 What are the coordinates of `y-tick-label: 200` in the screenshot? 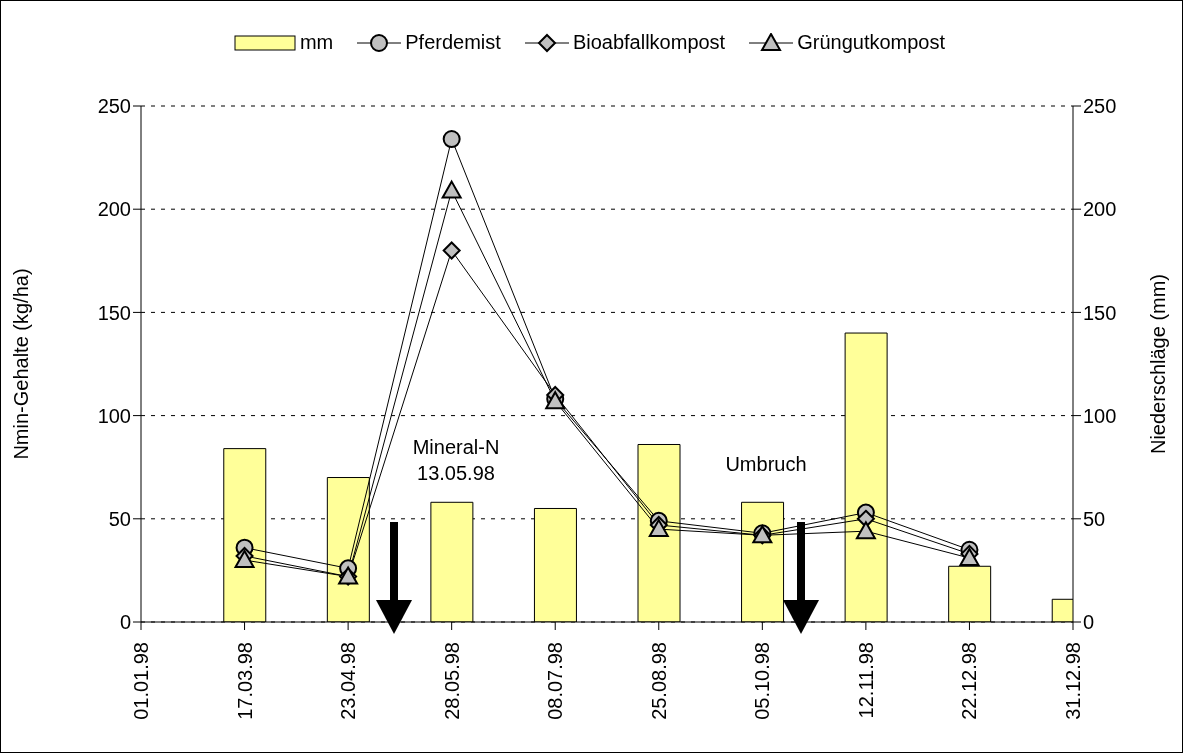 It's located at (114, 209).